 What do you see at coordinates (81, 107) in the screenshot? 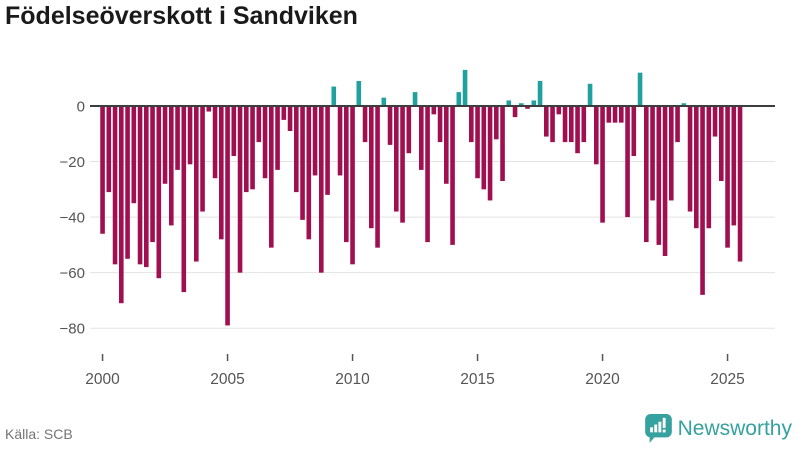
I see `y-axis-tick-label: 0` at bounding box center [81, 107].